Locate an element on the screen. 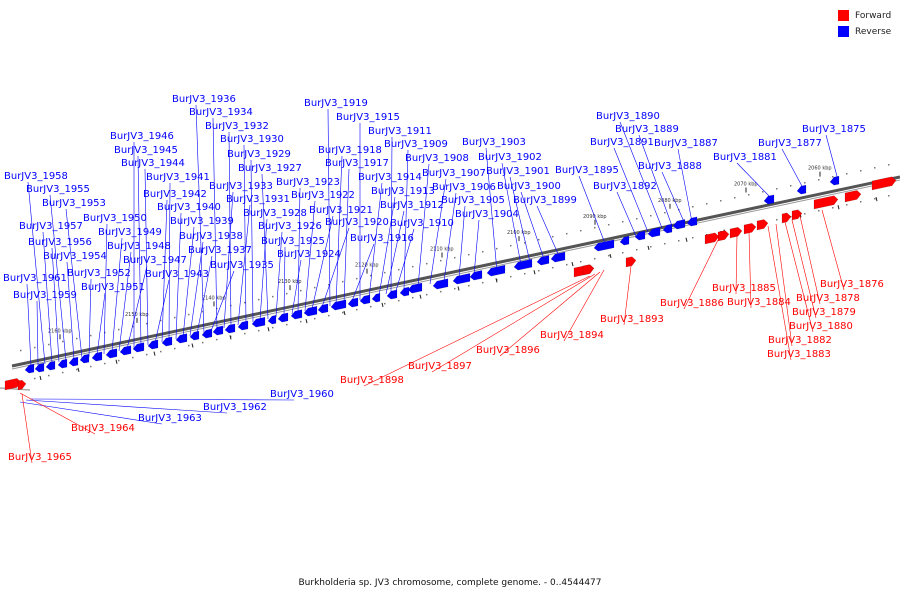 This screenshot has height=600, width=900. gene-label: BurJV3_1928 is located at coordinates (275, 213).